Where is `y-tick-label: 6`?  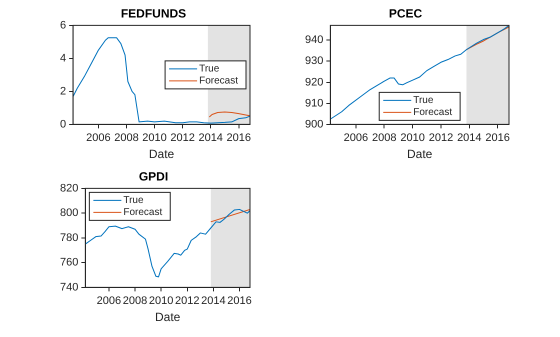 y-tick-label: 6 is located at coordinates (63, 25).